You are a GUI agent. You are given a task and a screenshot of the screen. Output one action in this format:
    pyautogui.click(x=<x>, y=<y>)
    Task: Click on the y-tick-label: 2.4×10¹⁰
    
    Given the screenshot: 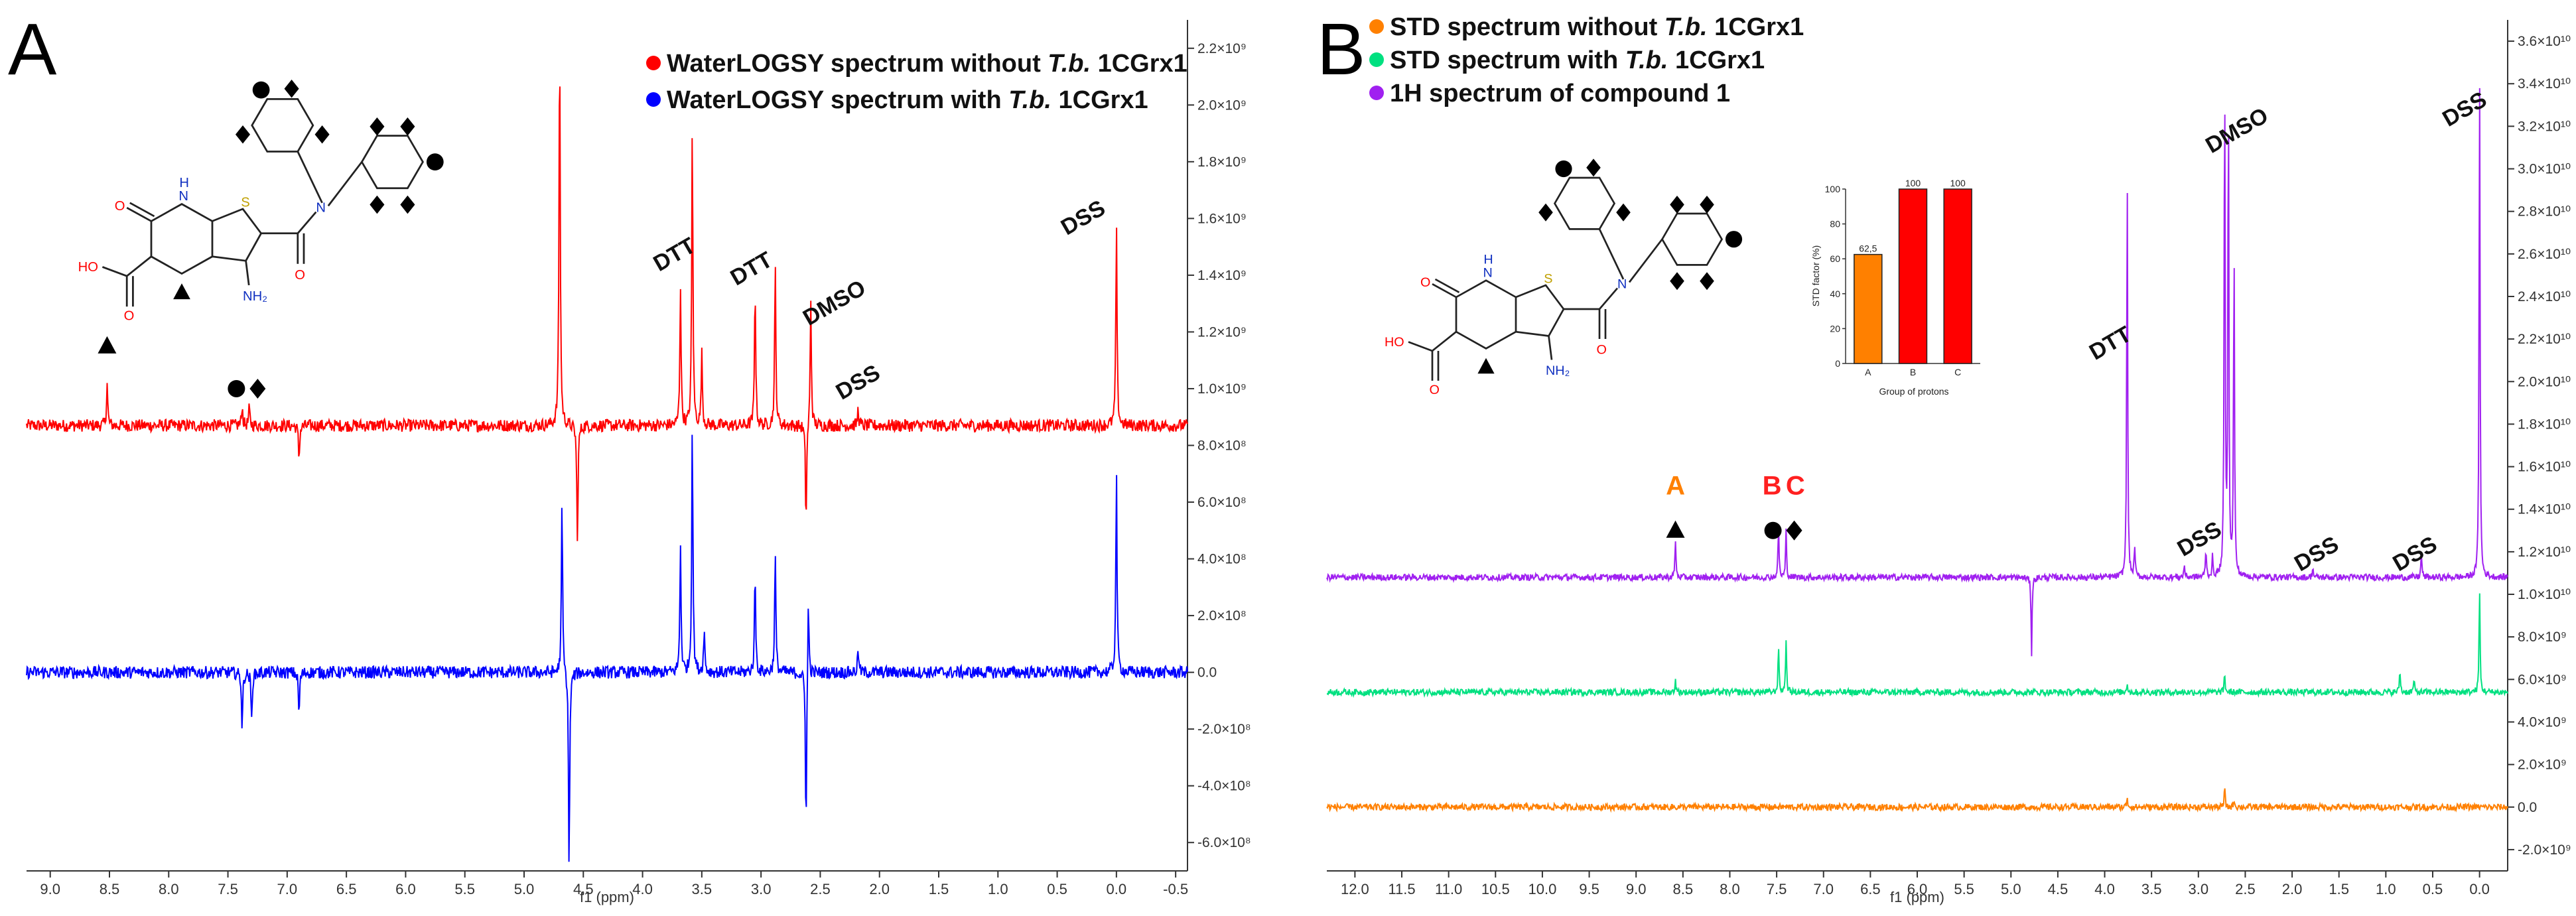 What is the action you would take?
    pyautogui.click(x=2544, y=296)
    